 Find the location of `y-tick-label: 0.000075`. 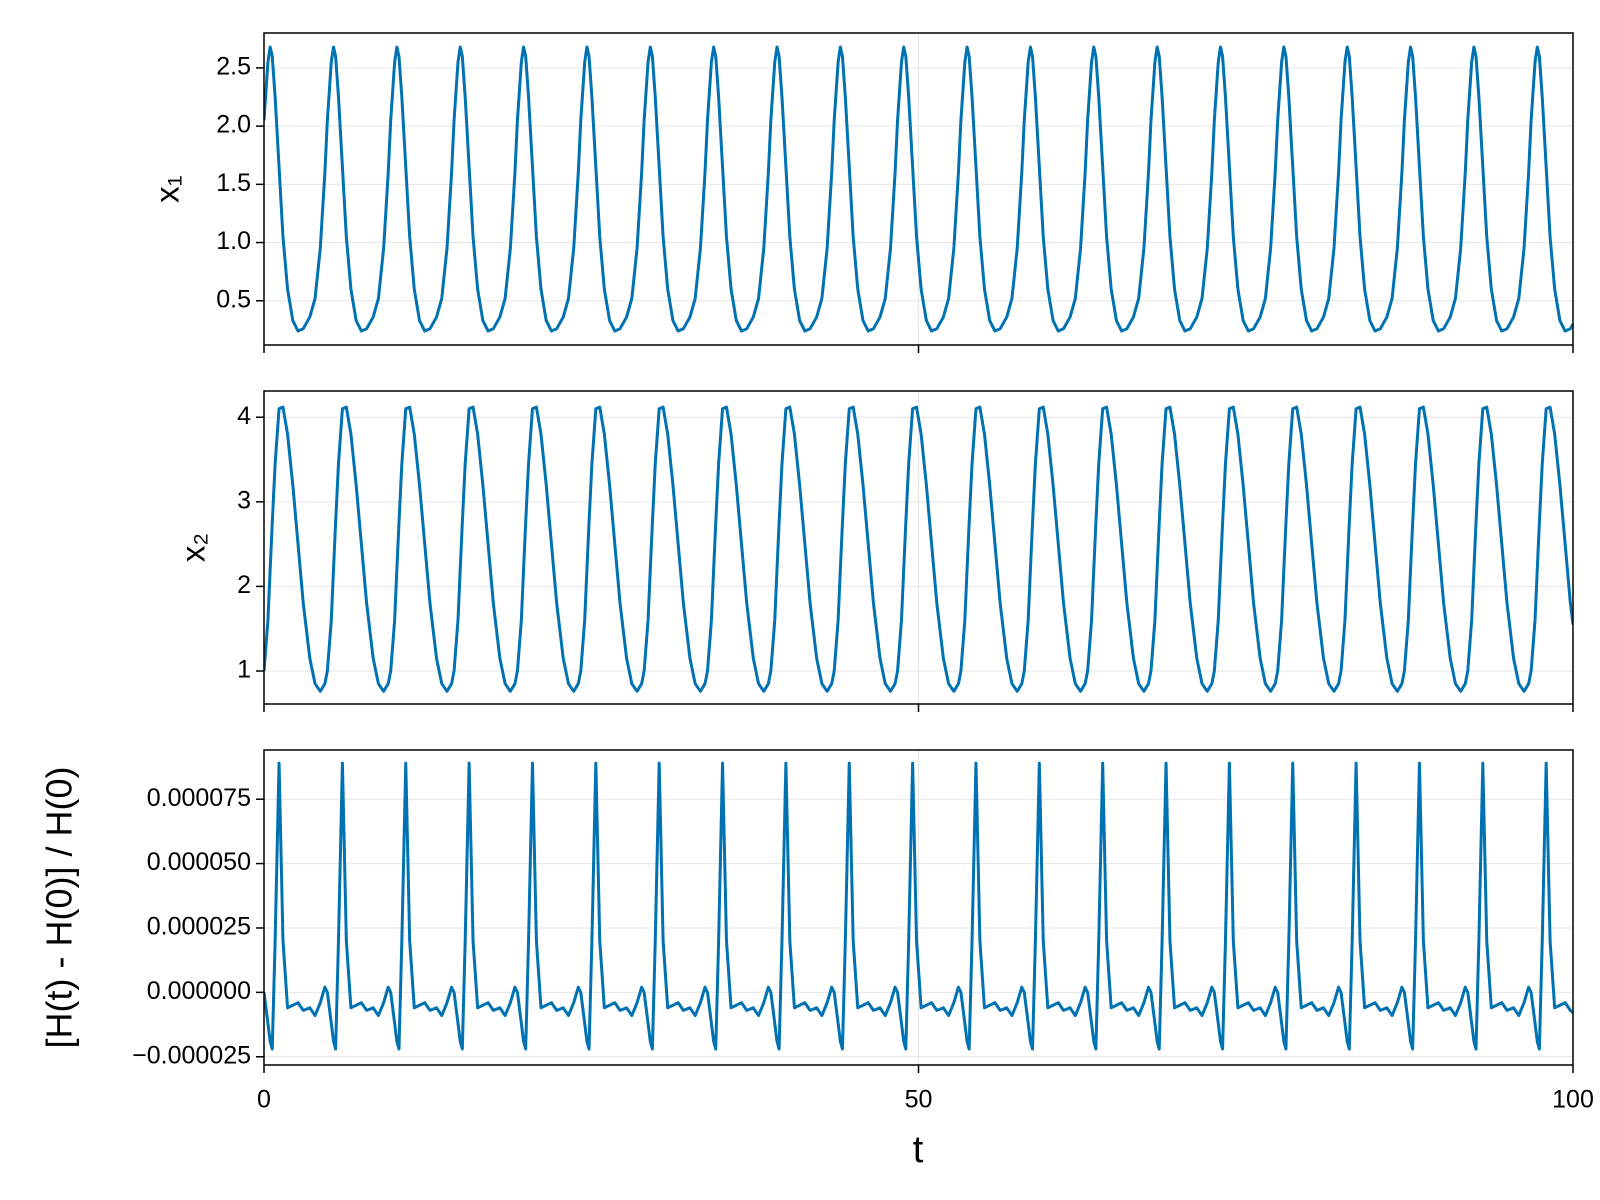

y-tick-label: 0.000075 is located at coordinates (199, 798).